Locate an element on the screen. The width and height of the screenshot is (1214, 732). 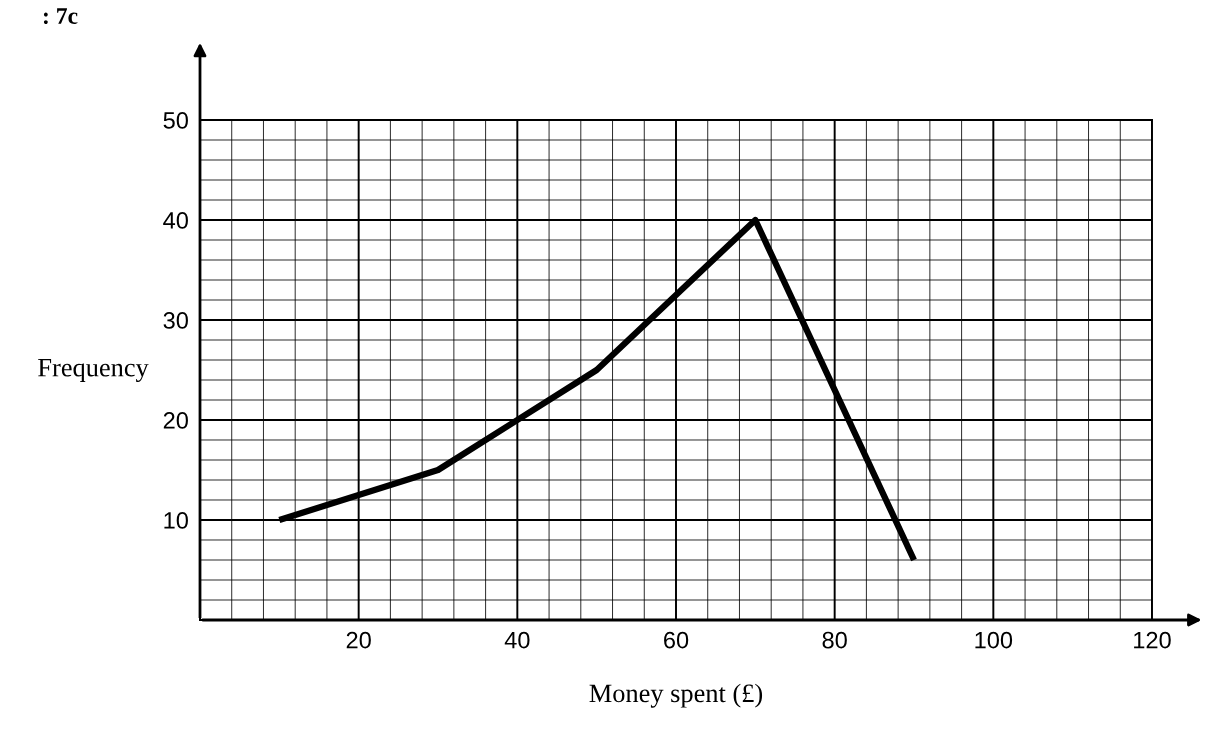
y-tick-label: 40 is located at coordinates (175, 220).